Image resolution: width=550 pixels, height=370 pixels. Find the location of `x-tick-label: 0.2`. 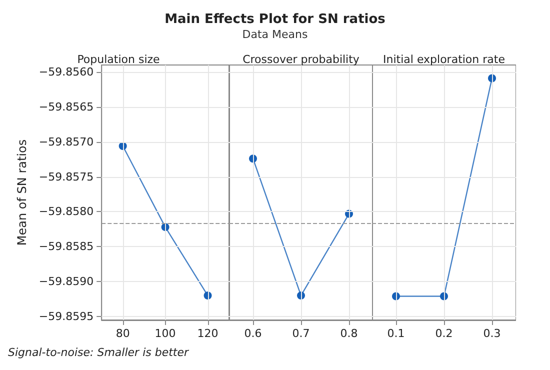

x-tick-label: 0.2 is located at coordinates (445, 333).